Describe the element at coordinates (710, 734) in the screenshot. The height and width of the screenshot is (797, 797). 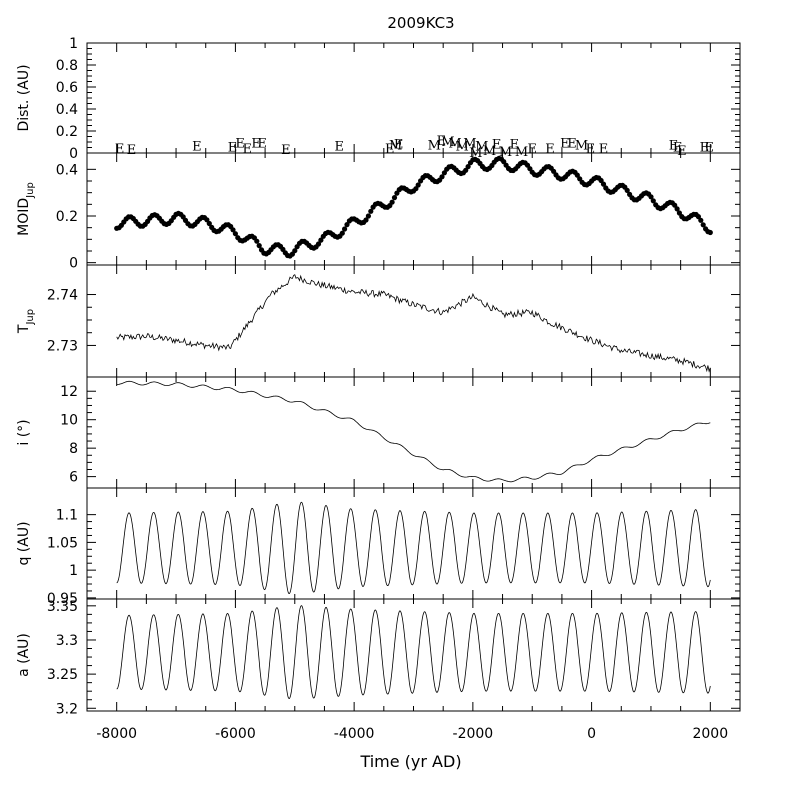
I see `x-tick-label: 2000` at that location.